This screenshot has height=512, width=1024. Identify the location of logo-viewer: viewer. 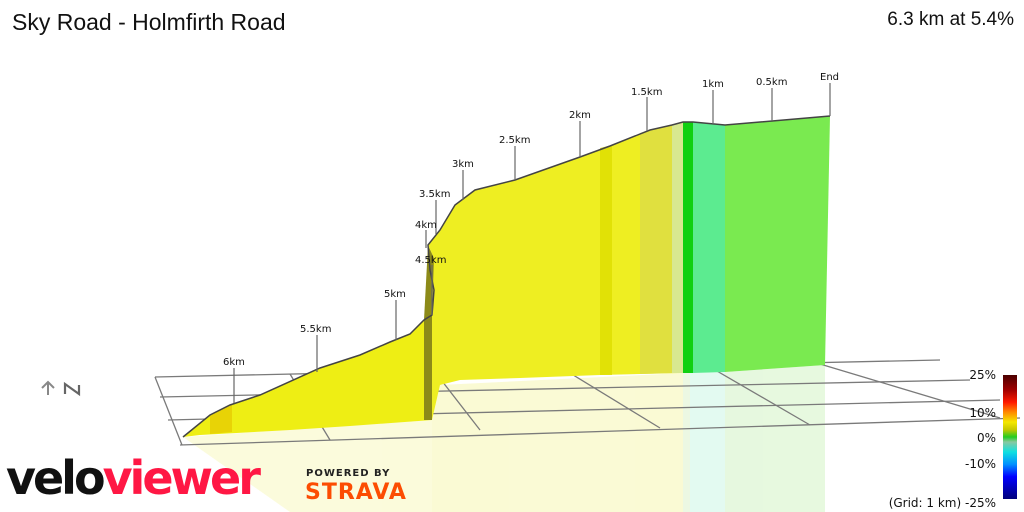
(181, 478).